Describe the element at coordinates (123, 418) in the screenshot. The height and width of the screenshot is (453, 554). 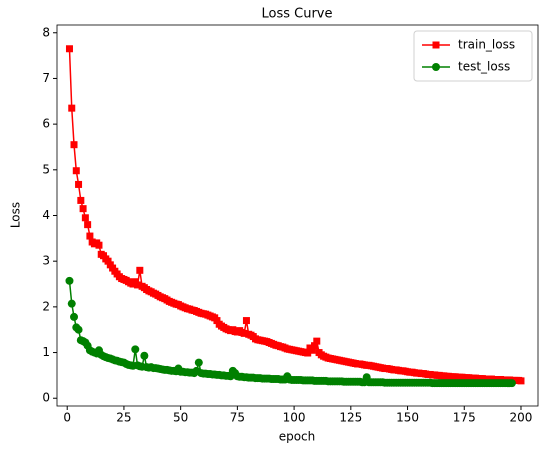
I see `x-tick-label: 25` at that location.